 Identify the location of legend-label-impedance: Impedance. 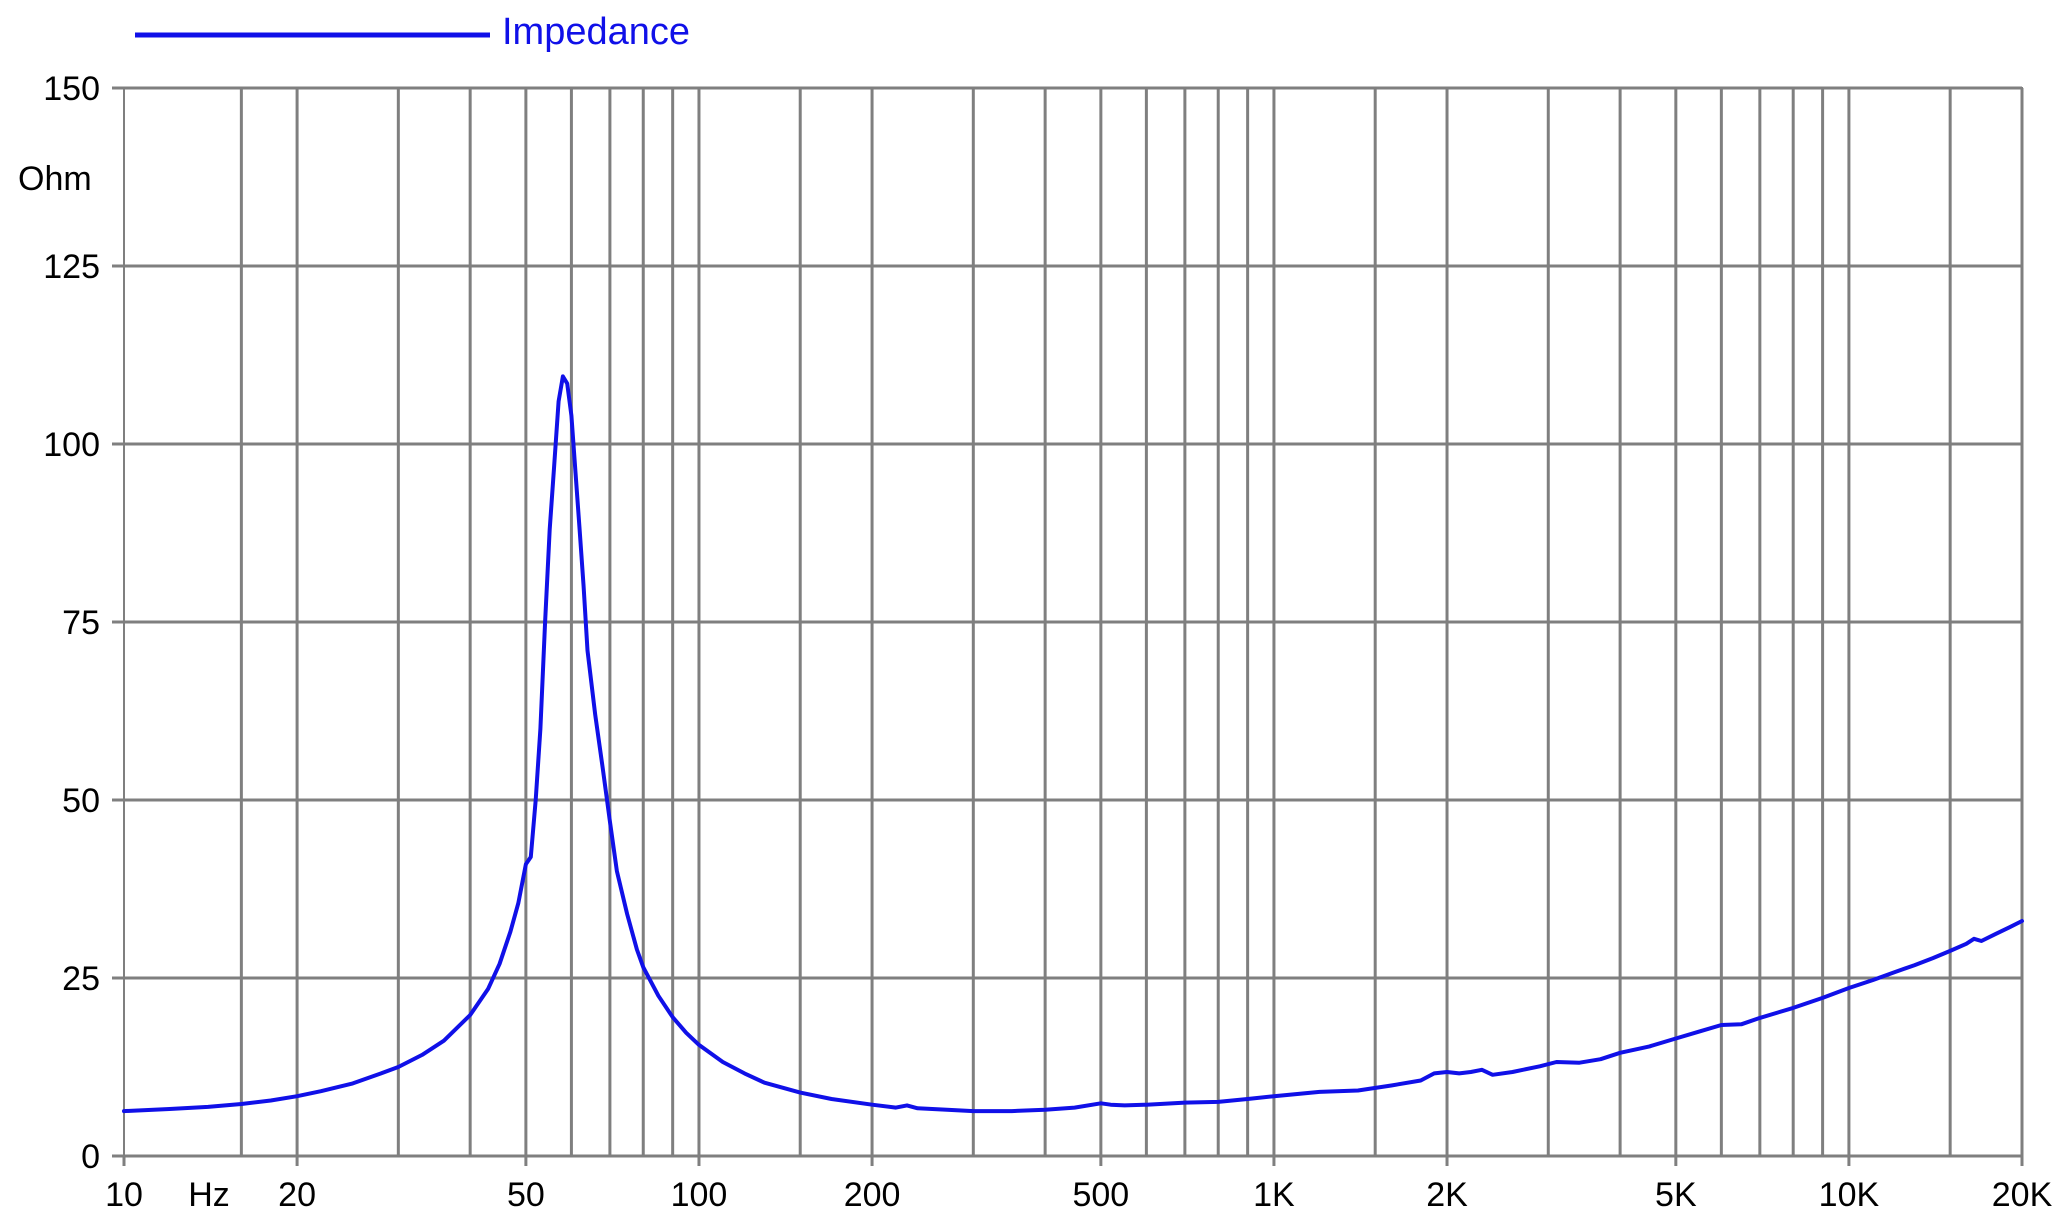
(596, 32).